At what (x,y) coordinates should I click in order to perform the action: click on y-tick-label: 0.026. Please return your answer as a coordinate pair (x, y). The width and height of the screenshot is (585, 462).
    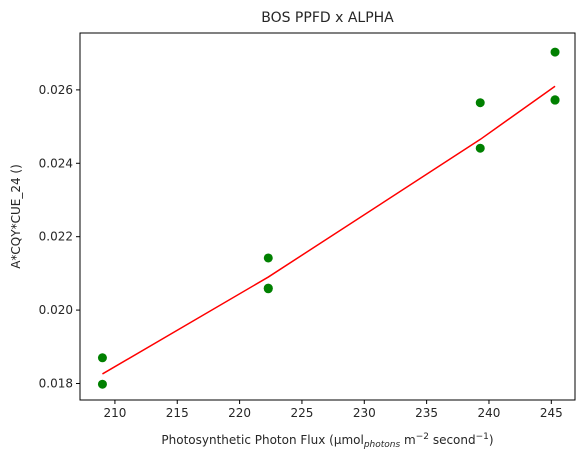
    Looking at the image, I should click on (56, 90).